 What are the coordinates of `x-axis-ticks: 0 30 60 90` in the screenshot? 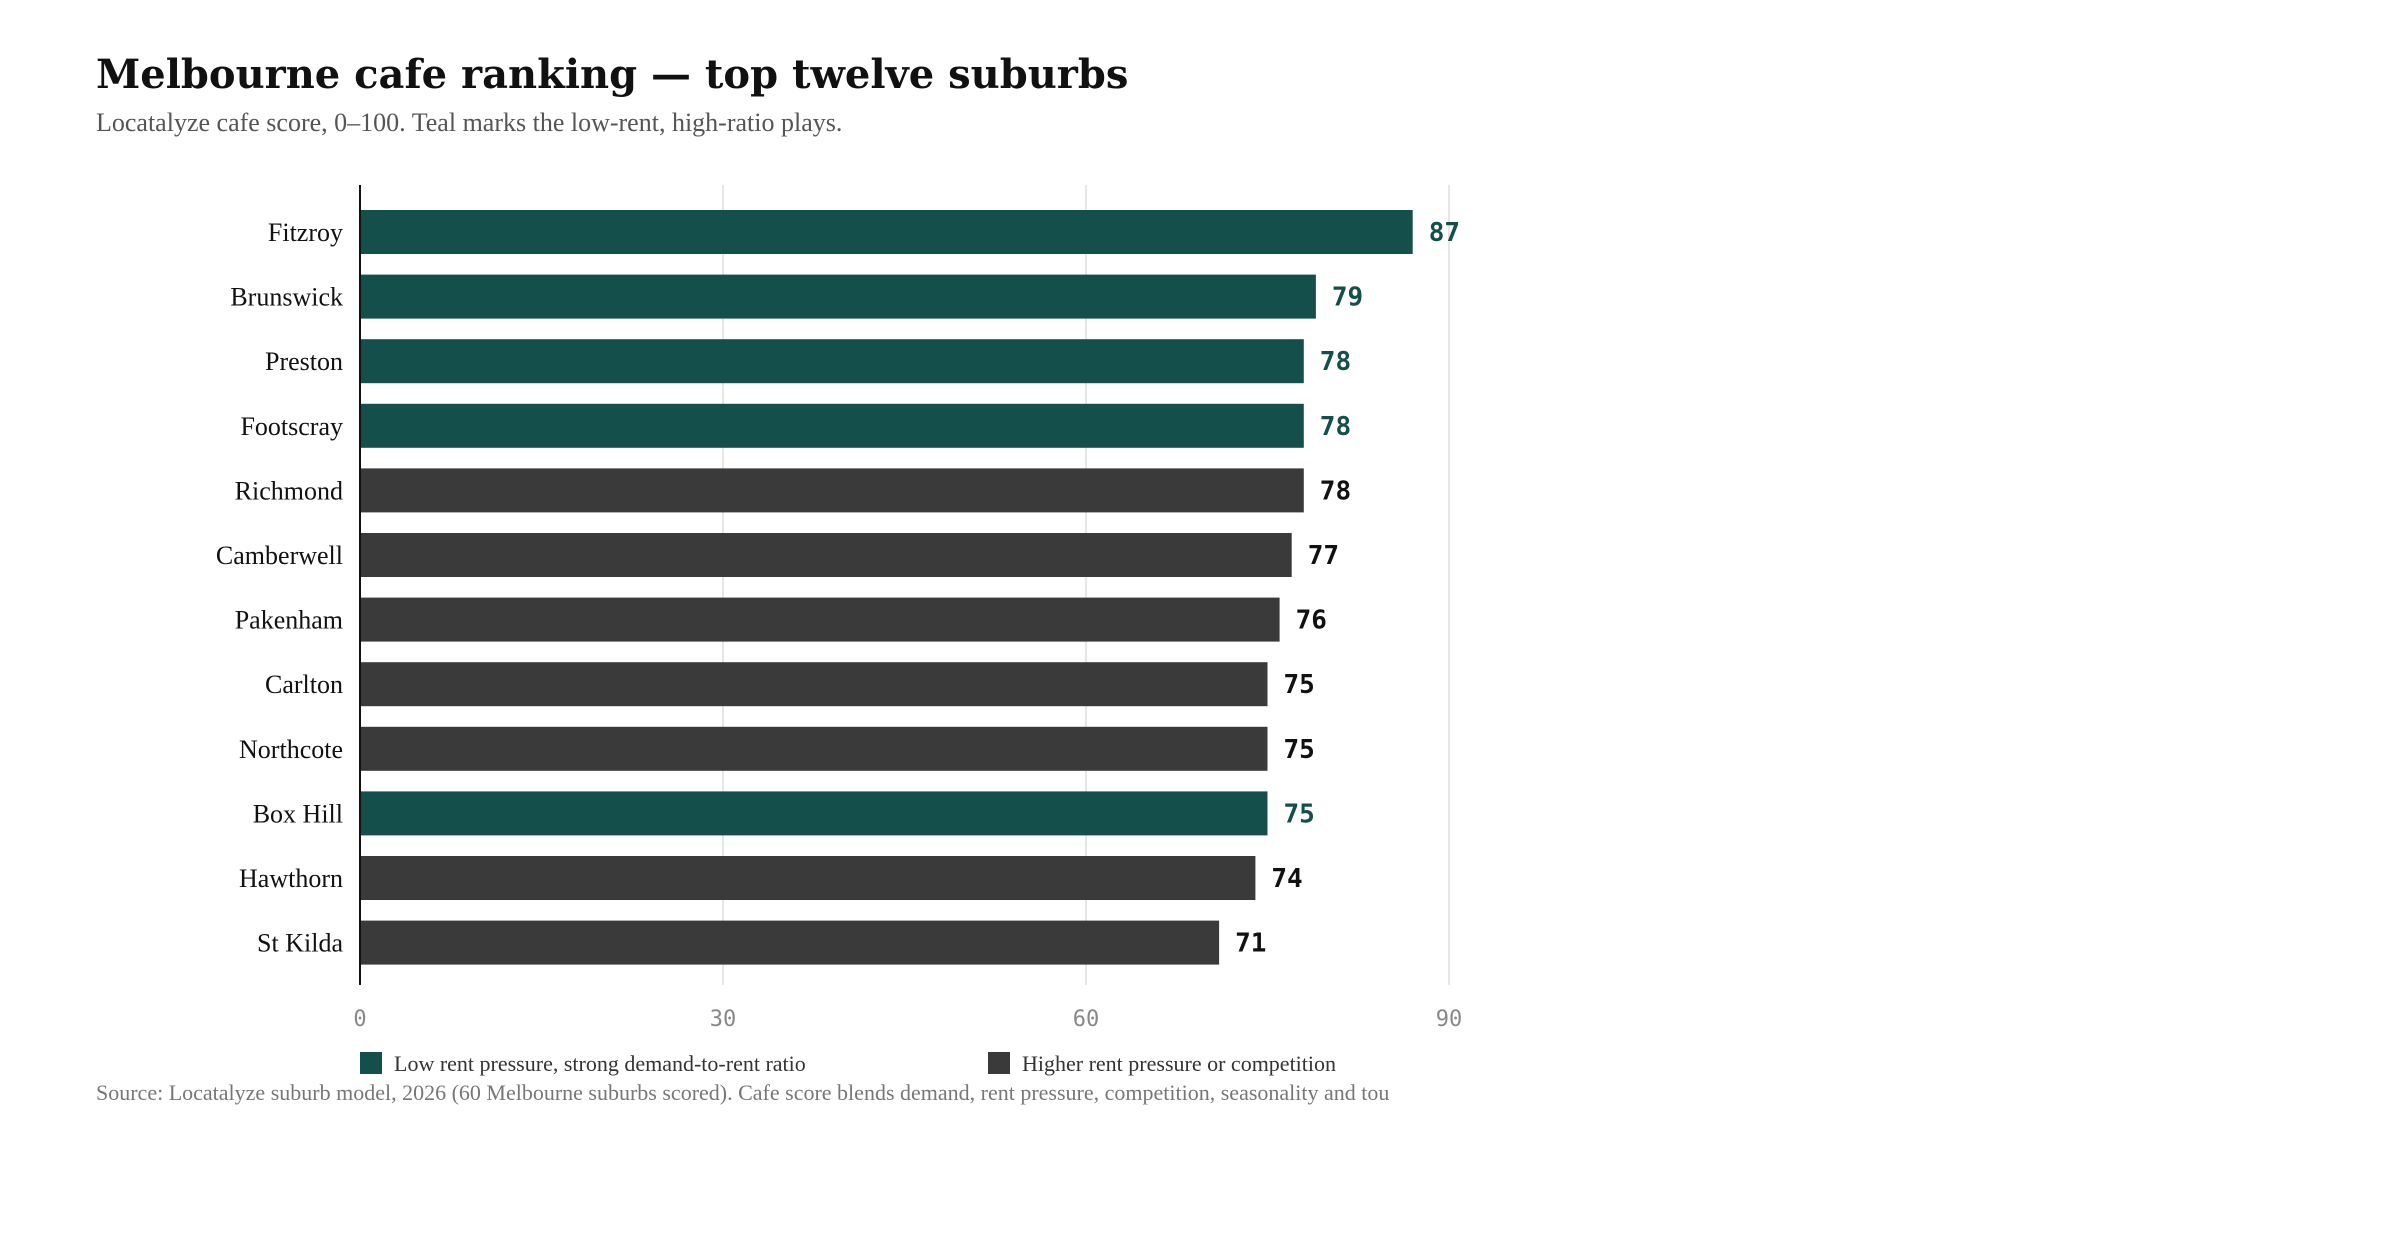 It's located at (907, 1019).